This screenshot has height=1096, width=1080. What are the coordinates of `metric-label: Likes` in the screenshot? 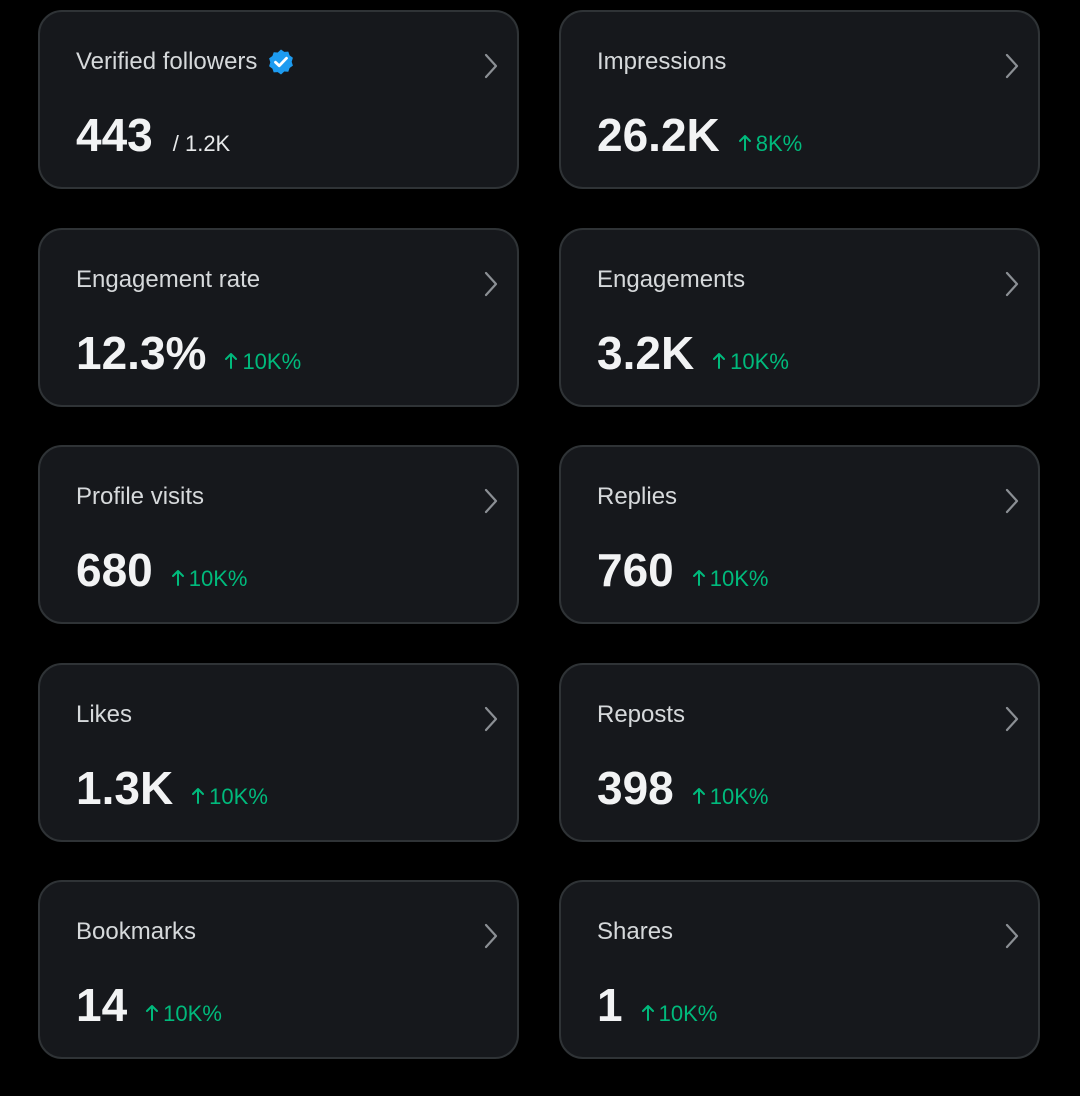 It's located at (104, 715).